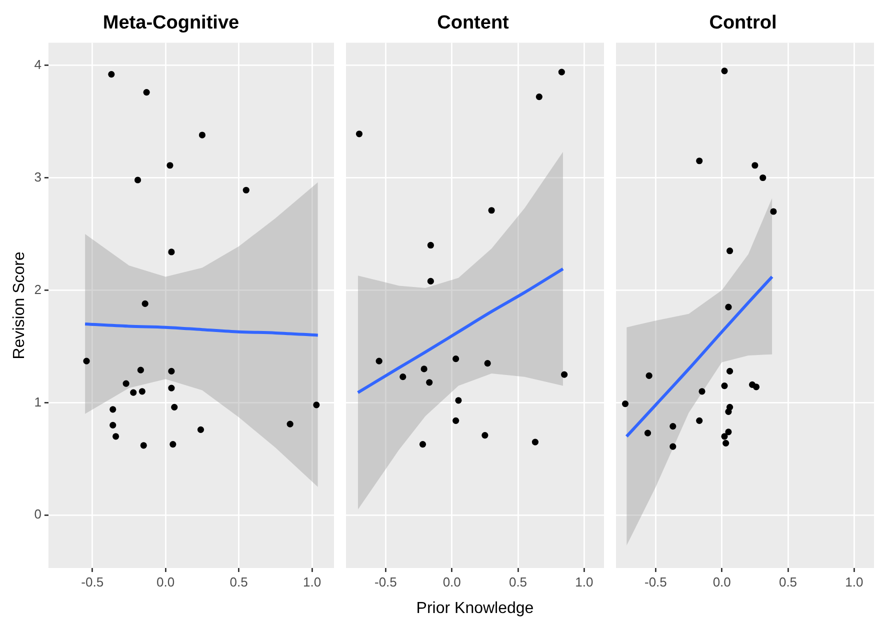 This screenshot has width=887, height=635. What do you see at coordinates (38, 402) in the screenshot?
I see `y-tick-label: 1` at bounding box center [38, 402].